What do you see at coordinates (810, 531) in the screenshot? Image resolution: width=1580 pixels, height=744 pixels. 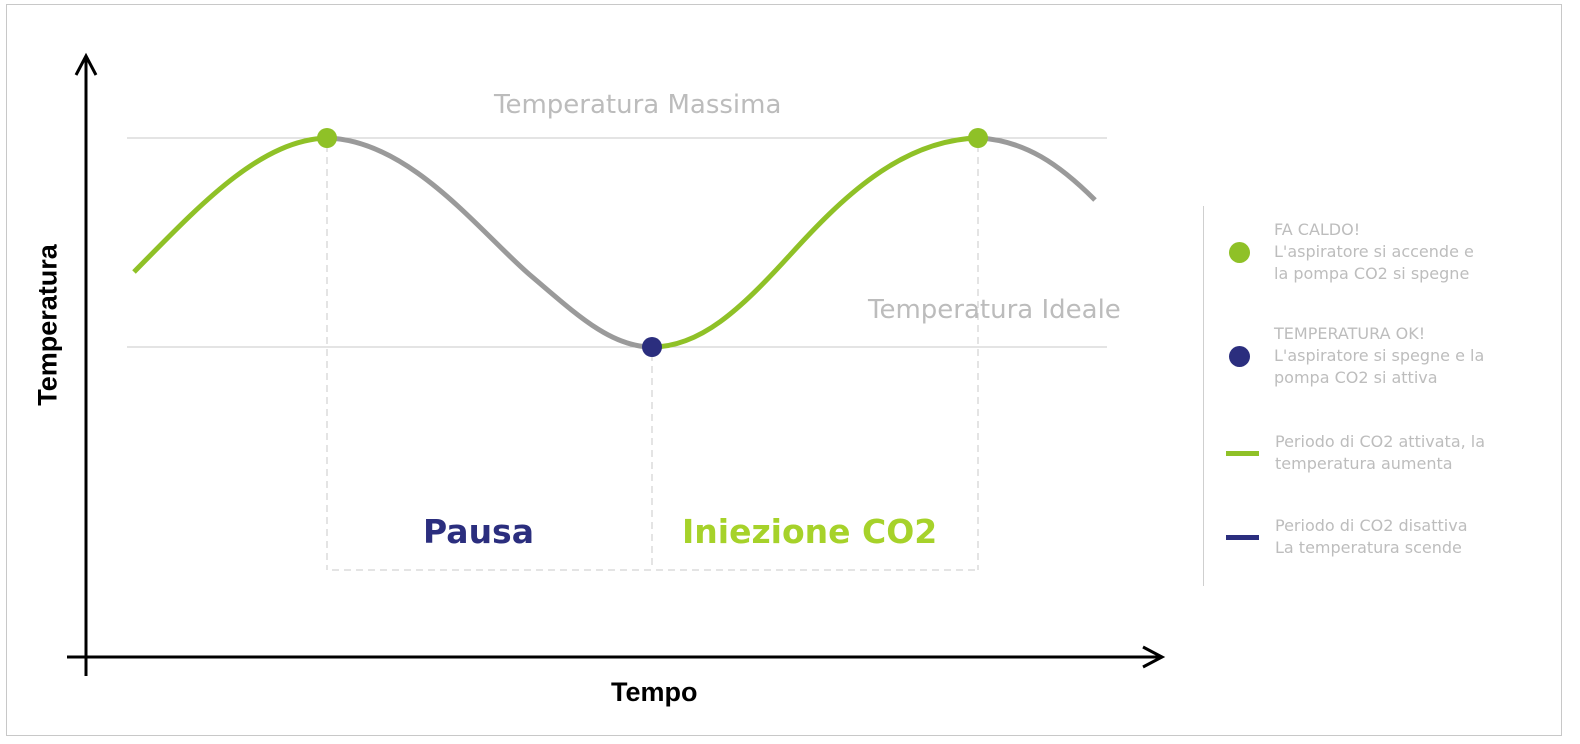 I see `phase-label-iniezione: Iniezione CO2` at bounding box center [810, 531].